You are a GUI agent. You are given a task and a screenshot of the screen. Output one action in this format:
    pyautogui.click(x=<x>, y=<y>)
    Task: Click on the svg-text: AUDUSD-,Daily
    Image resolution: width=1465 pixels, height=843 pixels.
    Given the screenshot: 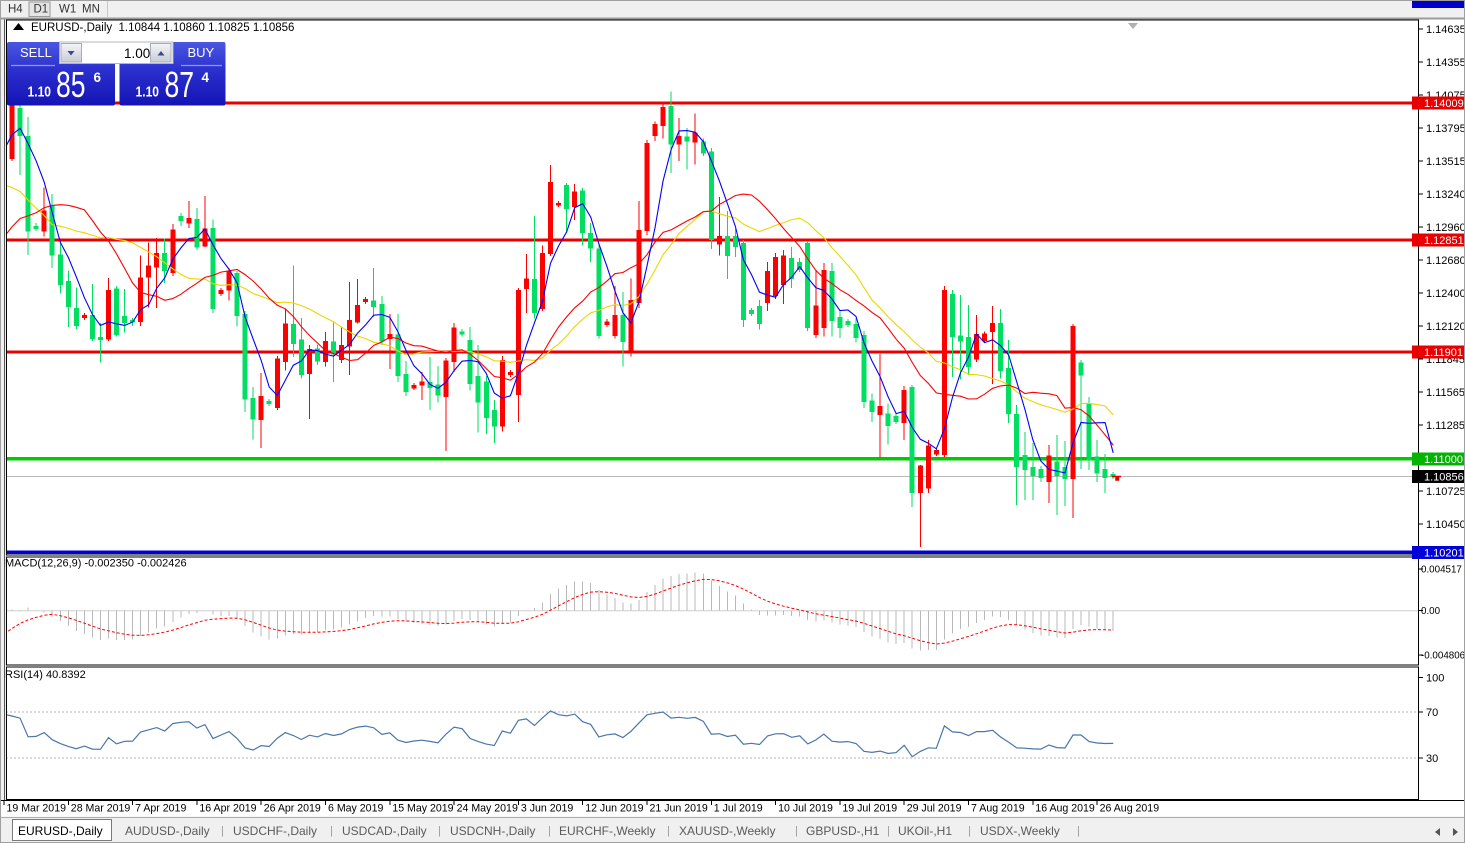 What is the action you would take?
    pyautogui.click(x=167, y=831)
    